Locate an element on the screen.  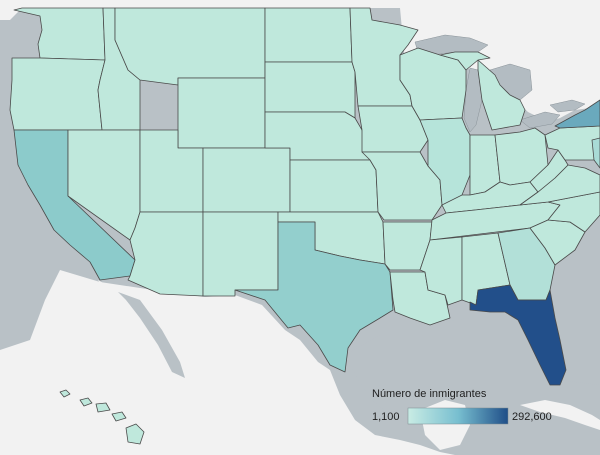
legend-title: Número de inmigrantes is located at coordinates (429, 394).